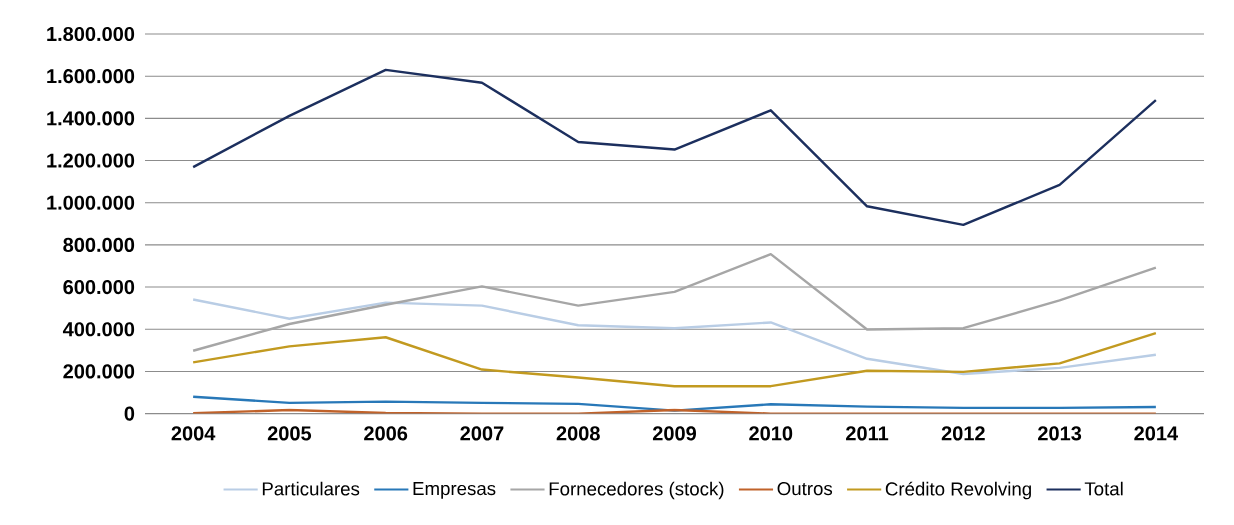  I want to click on x-tick-label: 2011, so click(867, 433).